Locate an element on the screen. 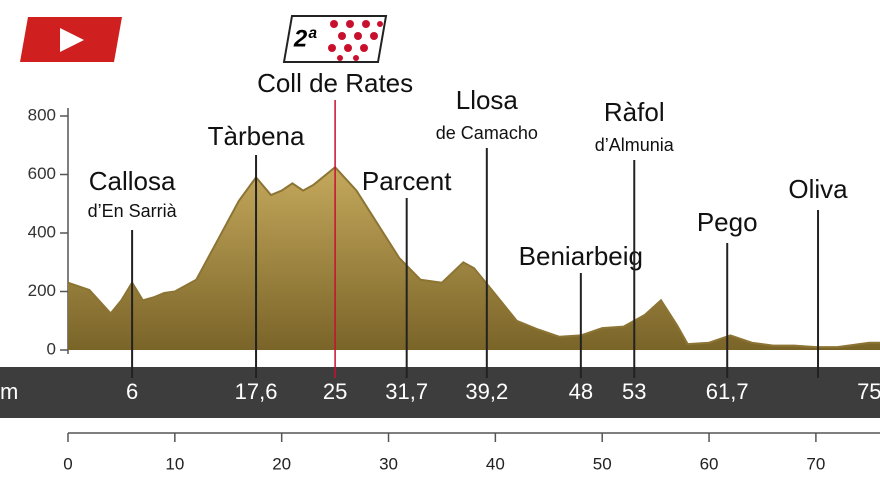 The height and width of the screenshot is (495, 880). place-sub: d’En Sarrià is located at coordinates (133, 211).